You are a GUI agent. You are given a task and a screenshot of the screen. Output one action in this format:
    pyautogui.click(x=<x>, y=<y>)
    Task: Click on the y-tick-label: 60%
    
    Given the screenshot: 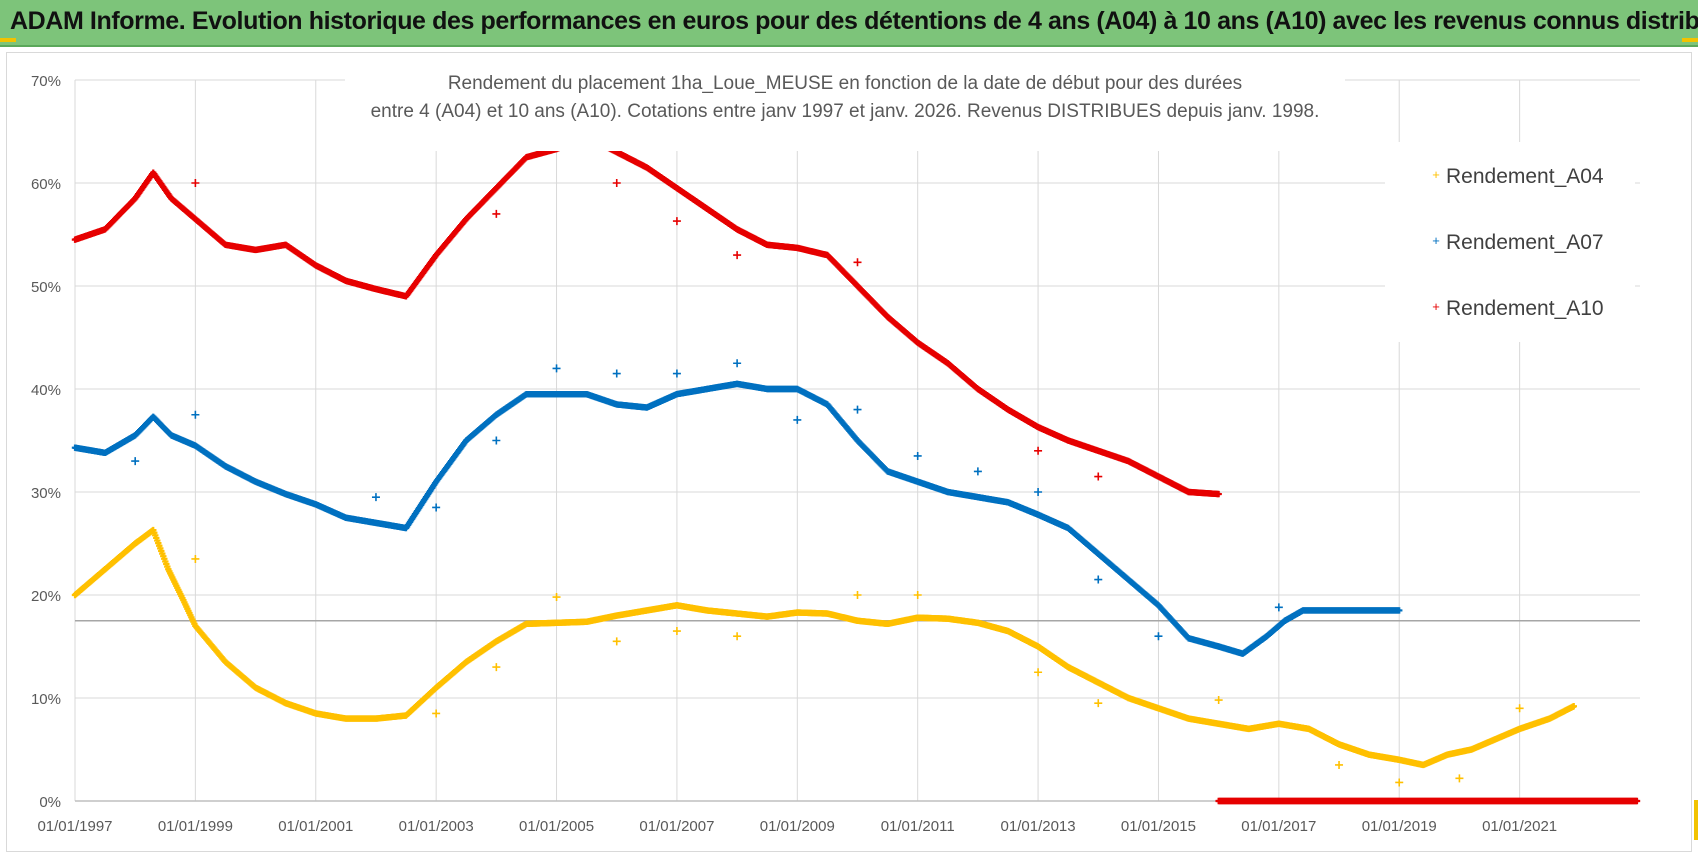 What is the action you would take?
    pyautogui.click(x=46, y=184)
    